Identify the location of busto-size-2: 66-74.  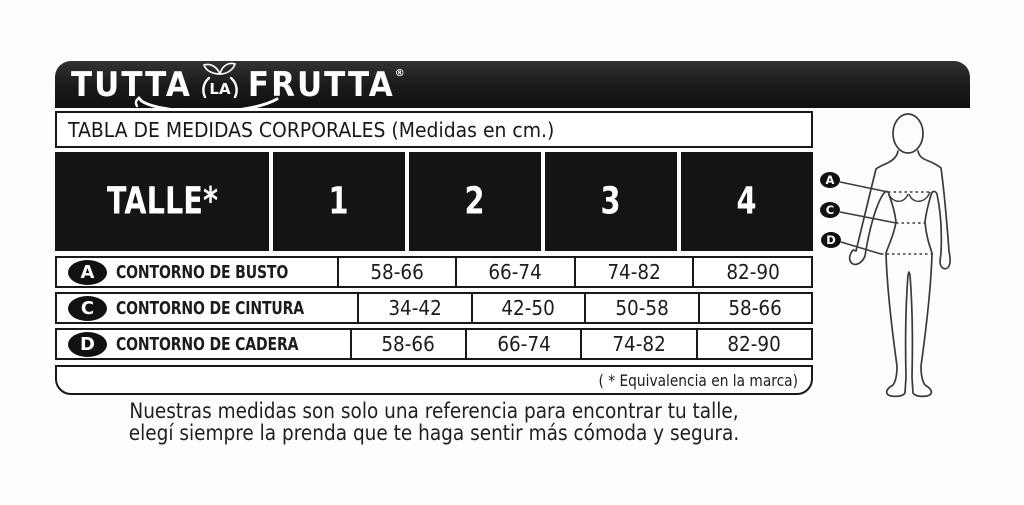
(515, 272).